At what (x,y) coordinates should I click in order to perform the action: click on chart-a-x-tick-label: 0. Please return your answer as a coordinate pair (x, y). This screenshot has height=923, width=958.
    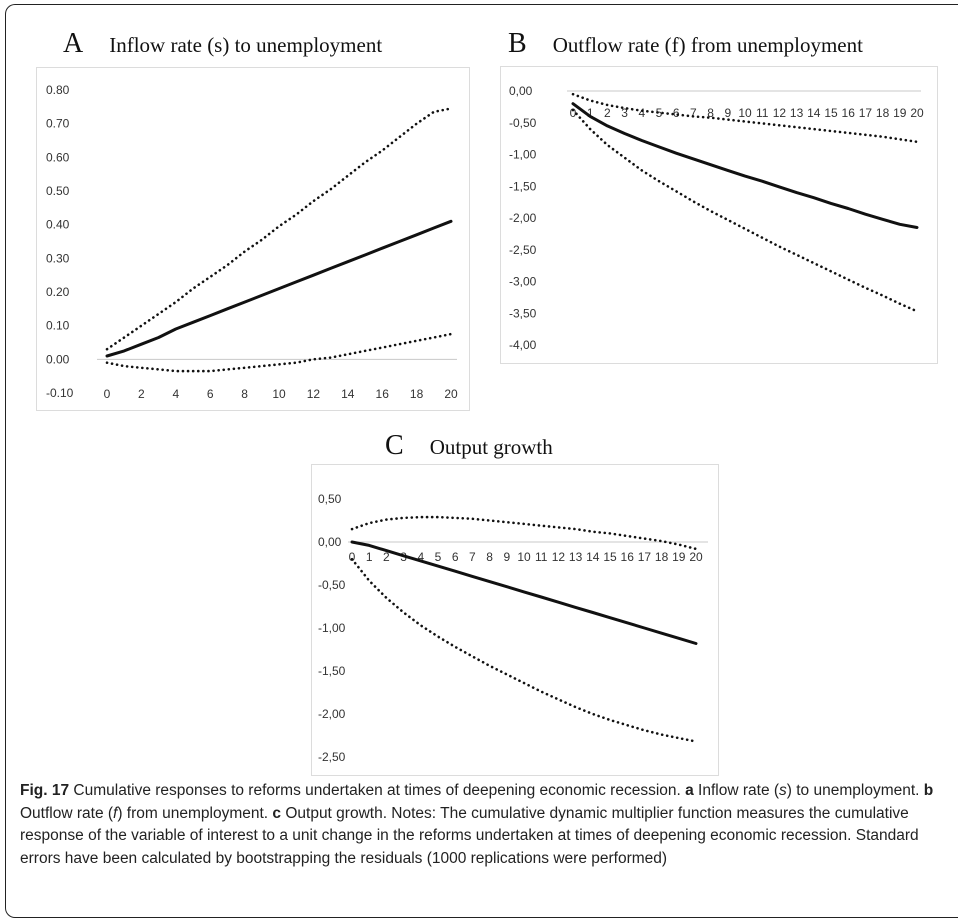
    Looking at the image, I should click on (107, 394).